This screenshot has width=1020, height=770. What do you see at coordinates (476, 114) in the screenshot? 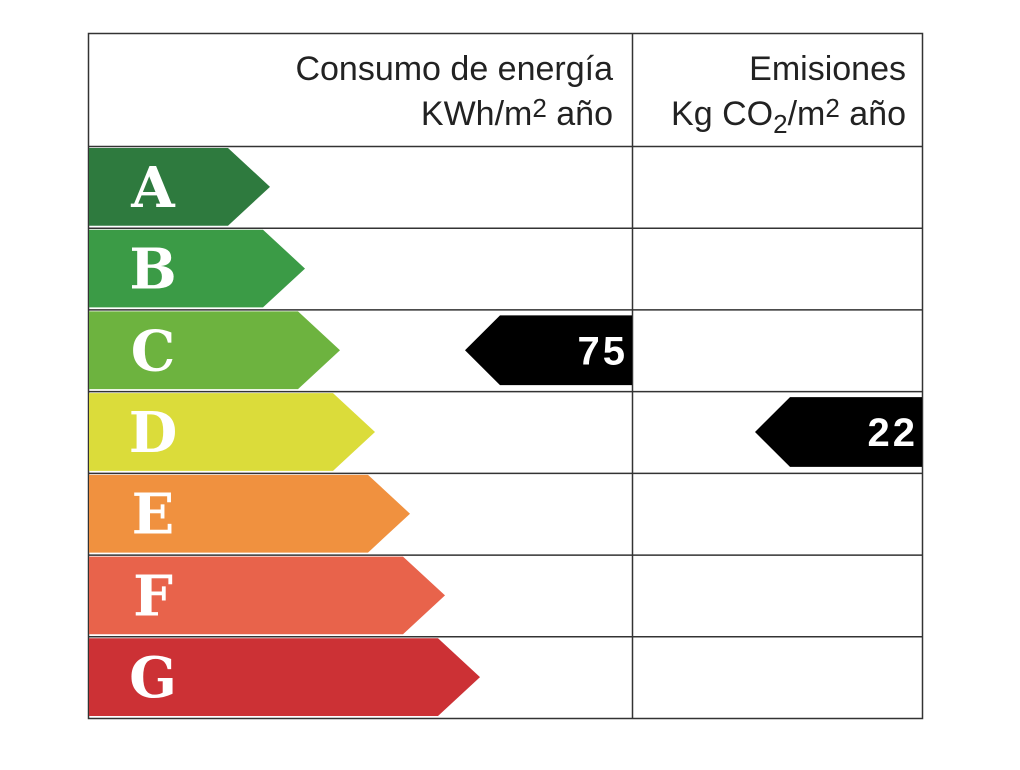
I see `unit-part: KWh/m` at bounding box center [476, 114].